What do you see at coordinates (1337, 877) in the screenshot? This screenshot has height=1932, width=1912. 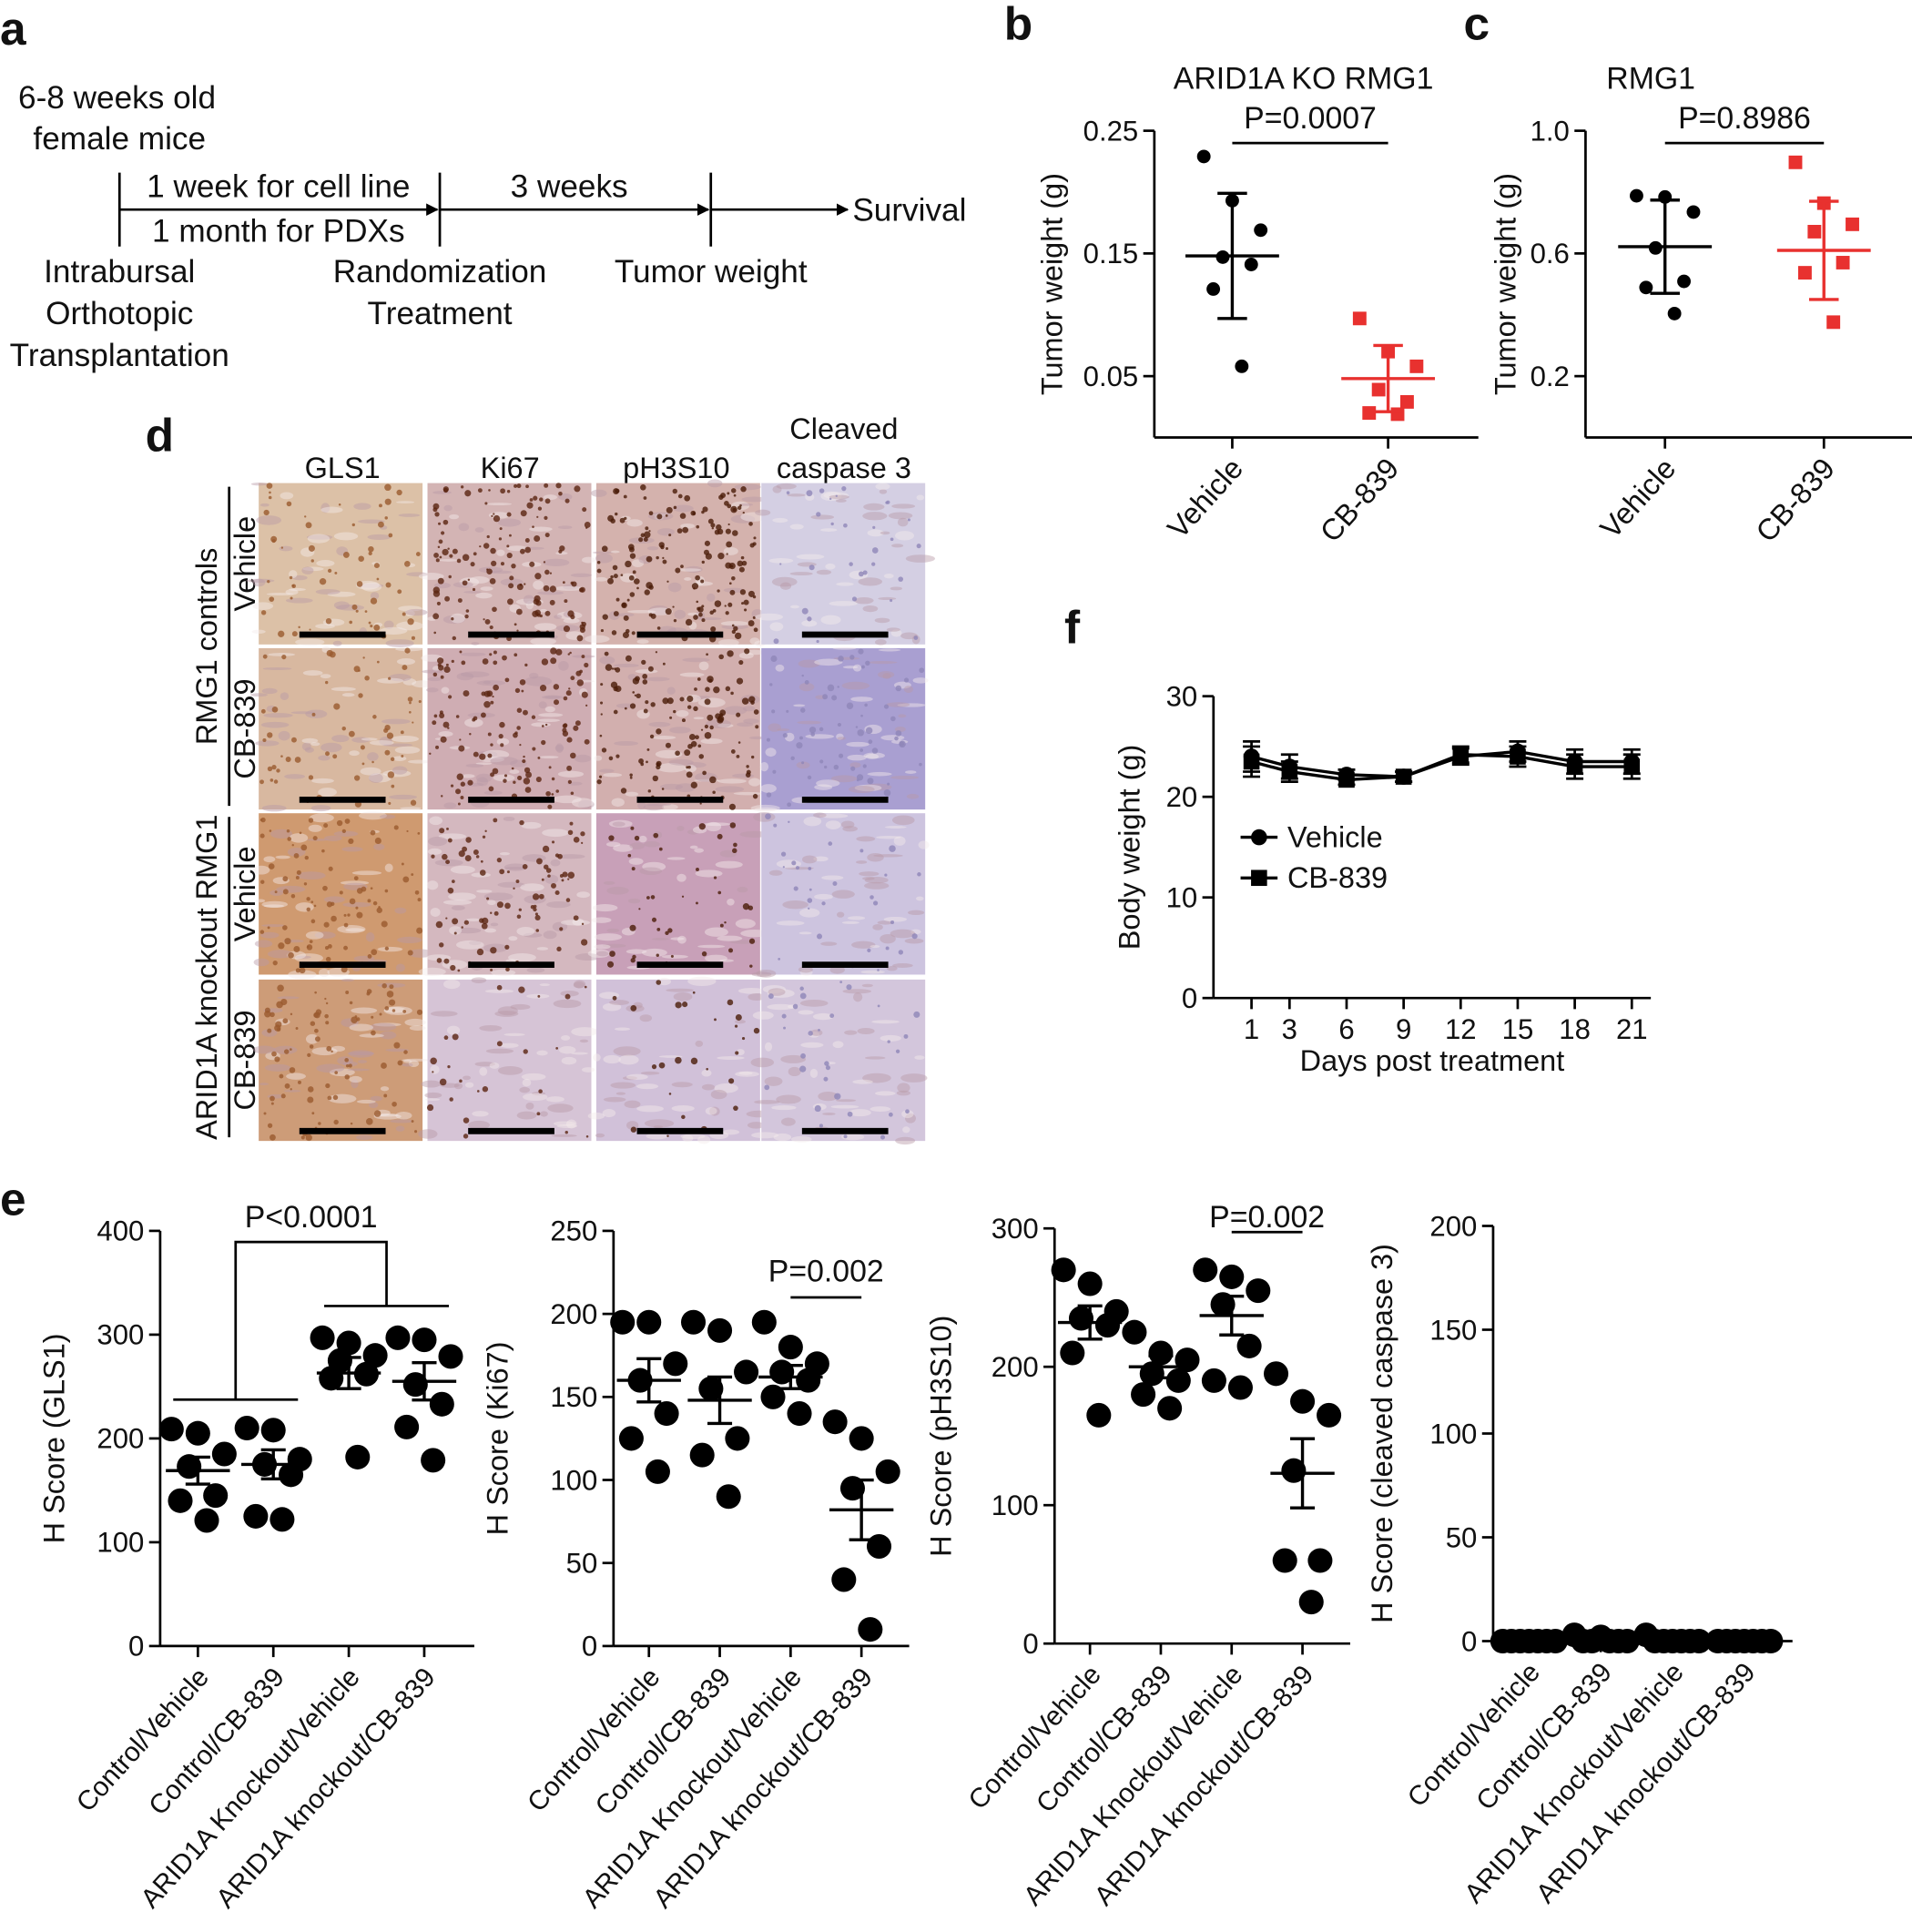 I see `legend-label: CB-839` at bounding box center [1337, 877].